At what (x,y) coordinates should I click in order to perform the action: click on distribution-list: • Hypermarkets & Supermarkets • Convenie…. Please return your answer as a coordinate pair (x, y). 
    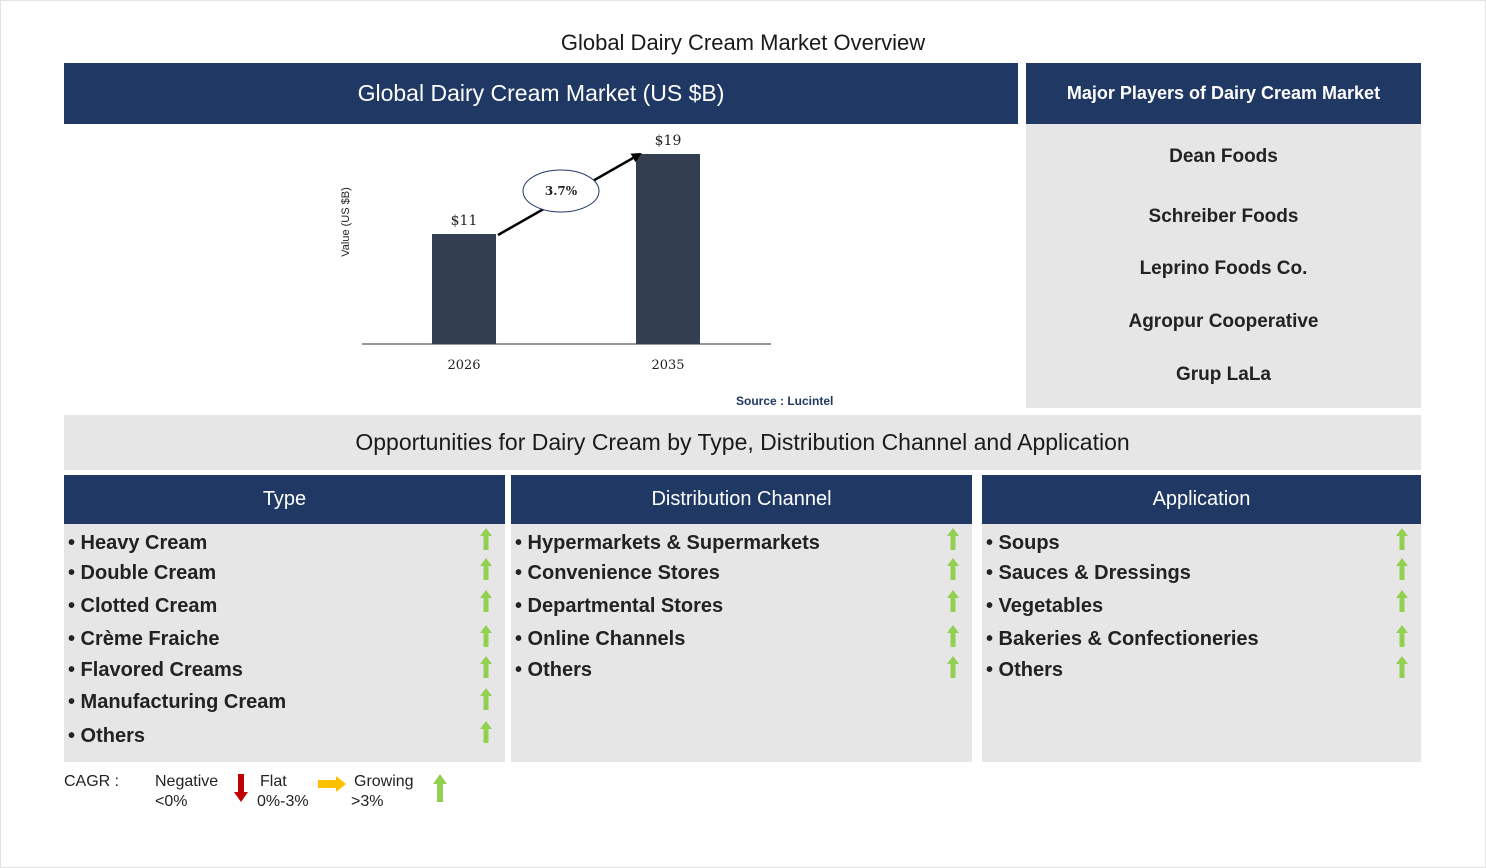
    Looking at the image, I should click on (741, 643).